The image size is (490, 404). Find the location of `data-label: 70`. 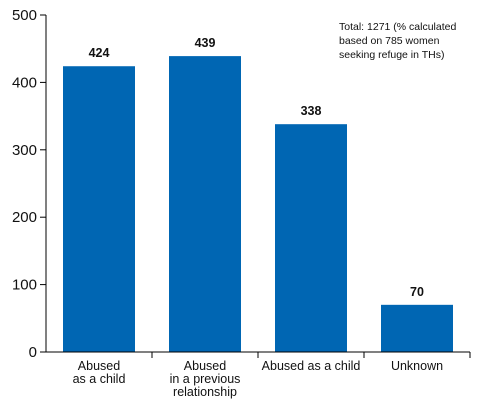

data-label: 70 is located at coordinates (417, 292).